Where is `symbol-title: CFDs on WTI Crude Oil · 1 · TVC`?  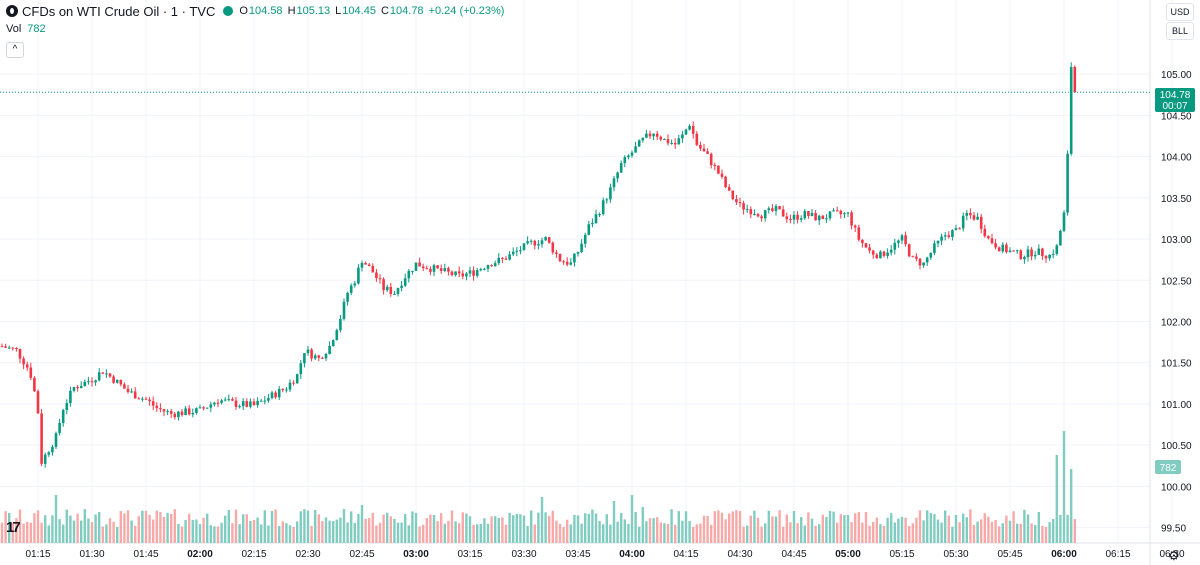
symbol-title: CFDs on WTI Crude Oil · 1 · TVC is located at coordinates (119, 11).